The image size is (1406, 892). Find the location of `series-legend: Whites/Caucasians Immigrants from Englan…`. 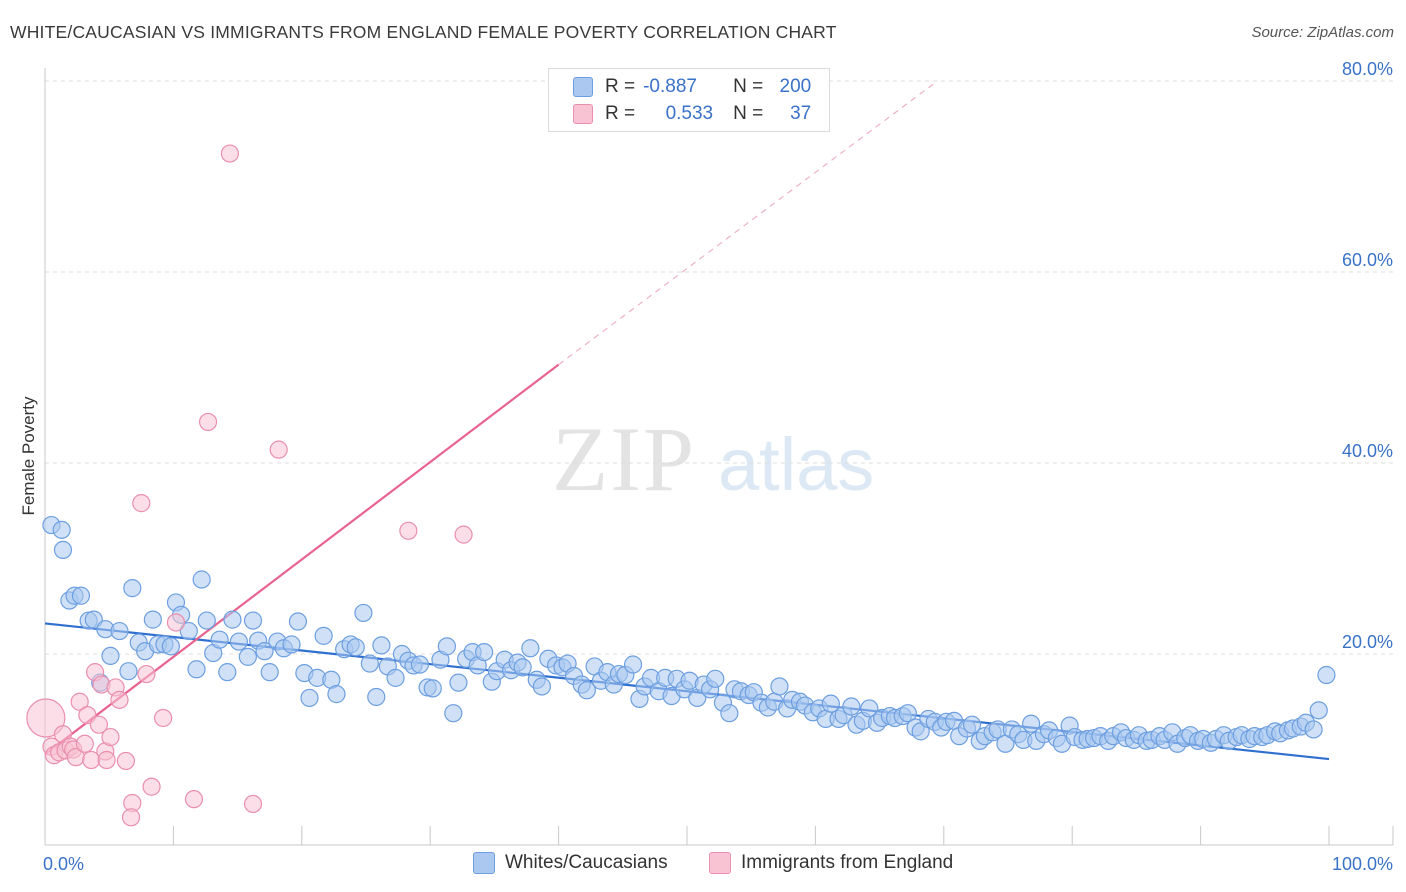

series-legend: Whites/Caucasians Immigrants from Englan… is located at coordinates (703, 865).